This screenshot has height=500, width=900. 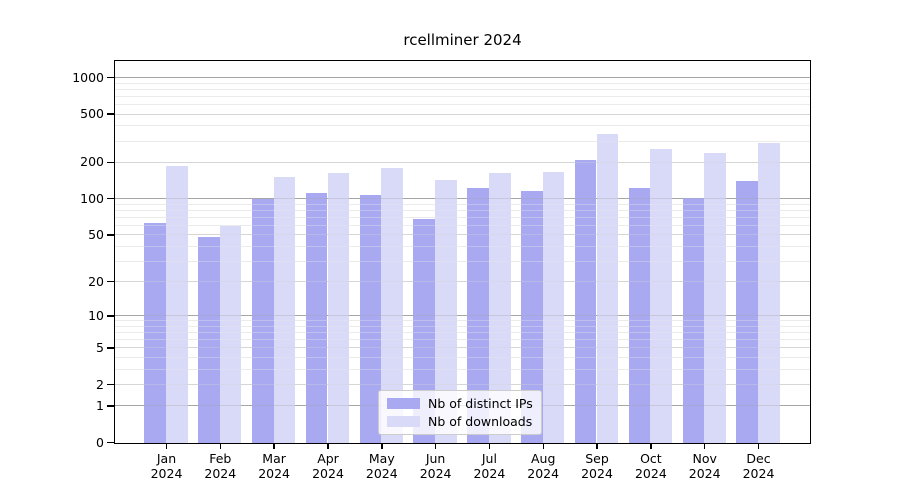 I want to click on bar-distinct-ips-jan, so click(x=155, y=332).